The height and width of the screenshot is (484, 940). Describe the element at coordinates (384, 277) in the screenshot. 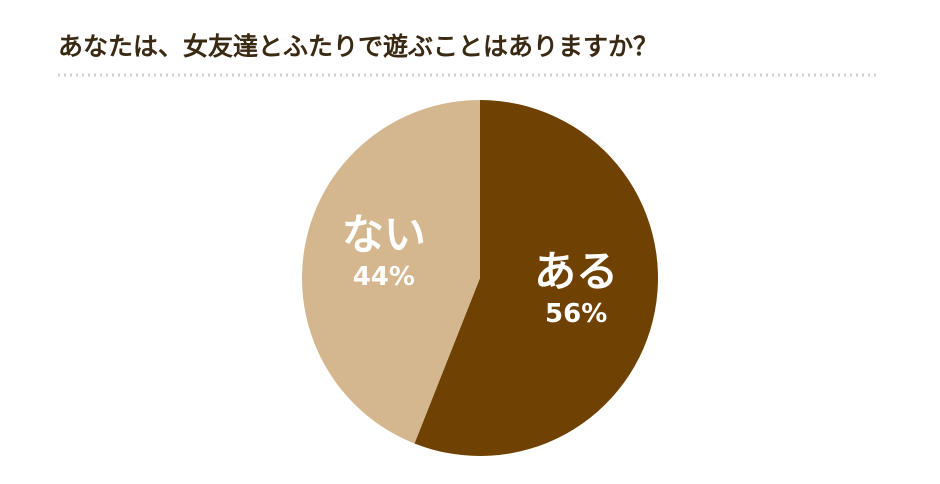

I see `value-label: 44%` at that location.